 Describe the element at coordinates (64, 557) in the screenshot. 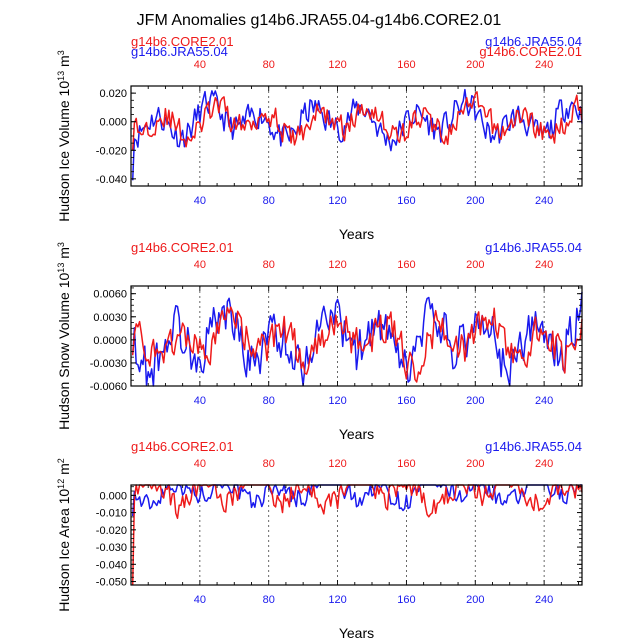

I see `y-axis-title-part: Hudson Ice Area` at that location.